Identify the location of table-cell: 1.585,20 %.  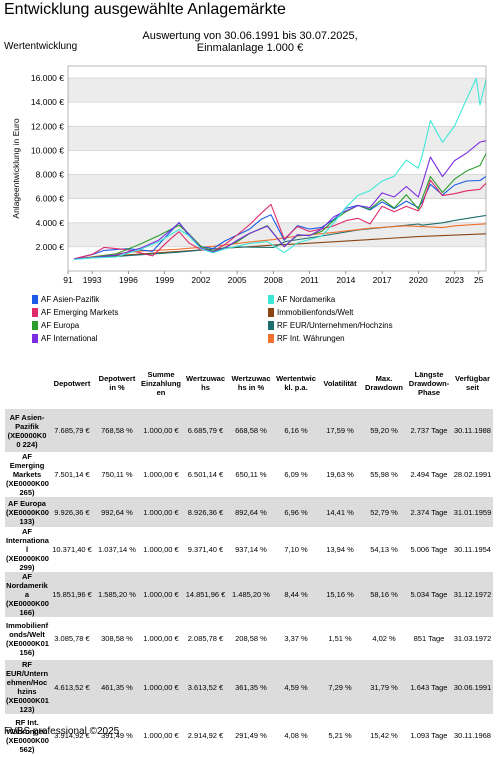
(117, 594).